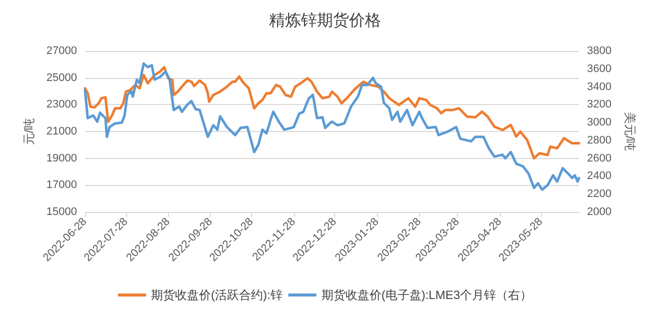  Describe the element at coordinates (61, 185) in the screenshot. I see `y-tick-label: 17000` at that location.